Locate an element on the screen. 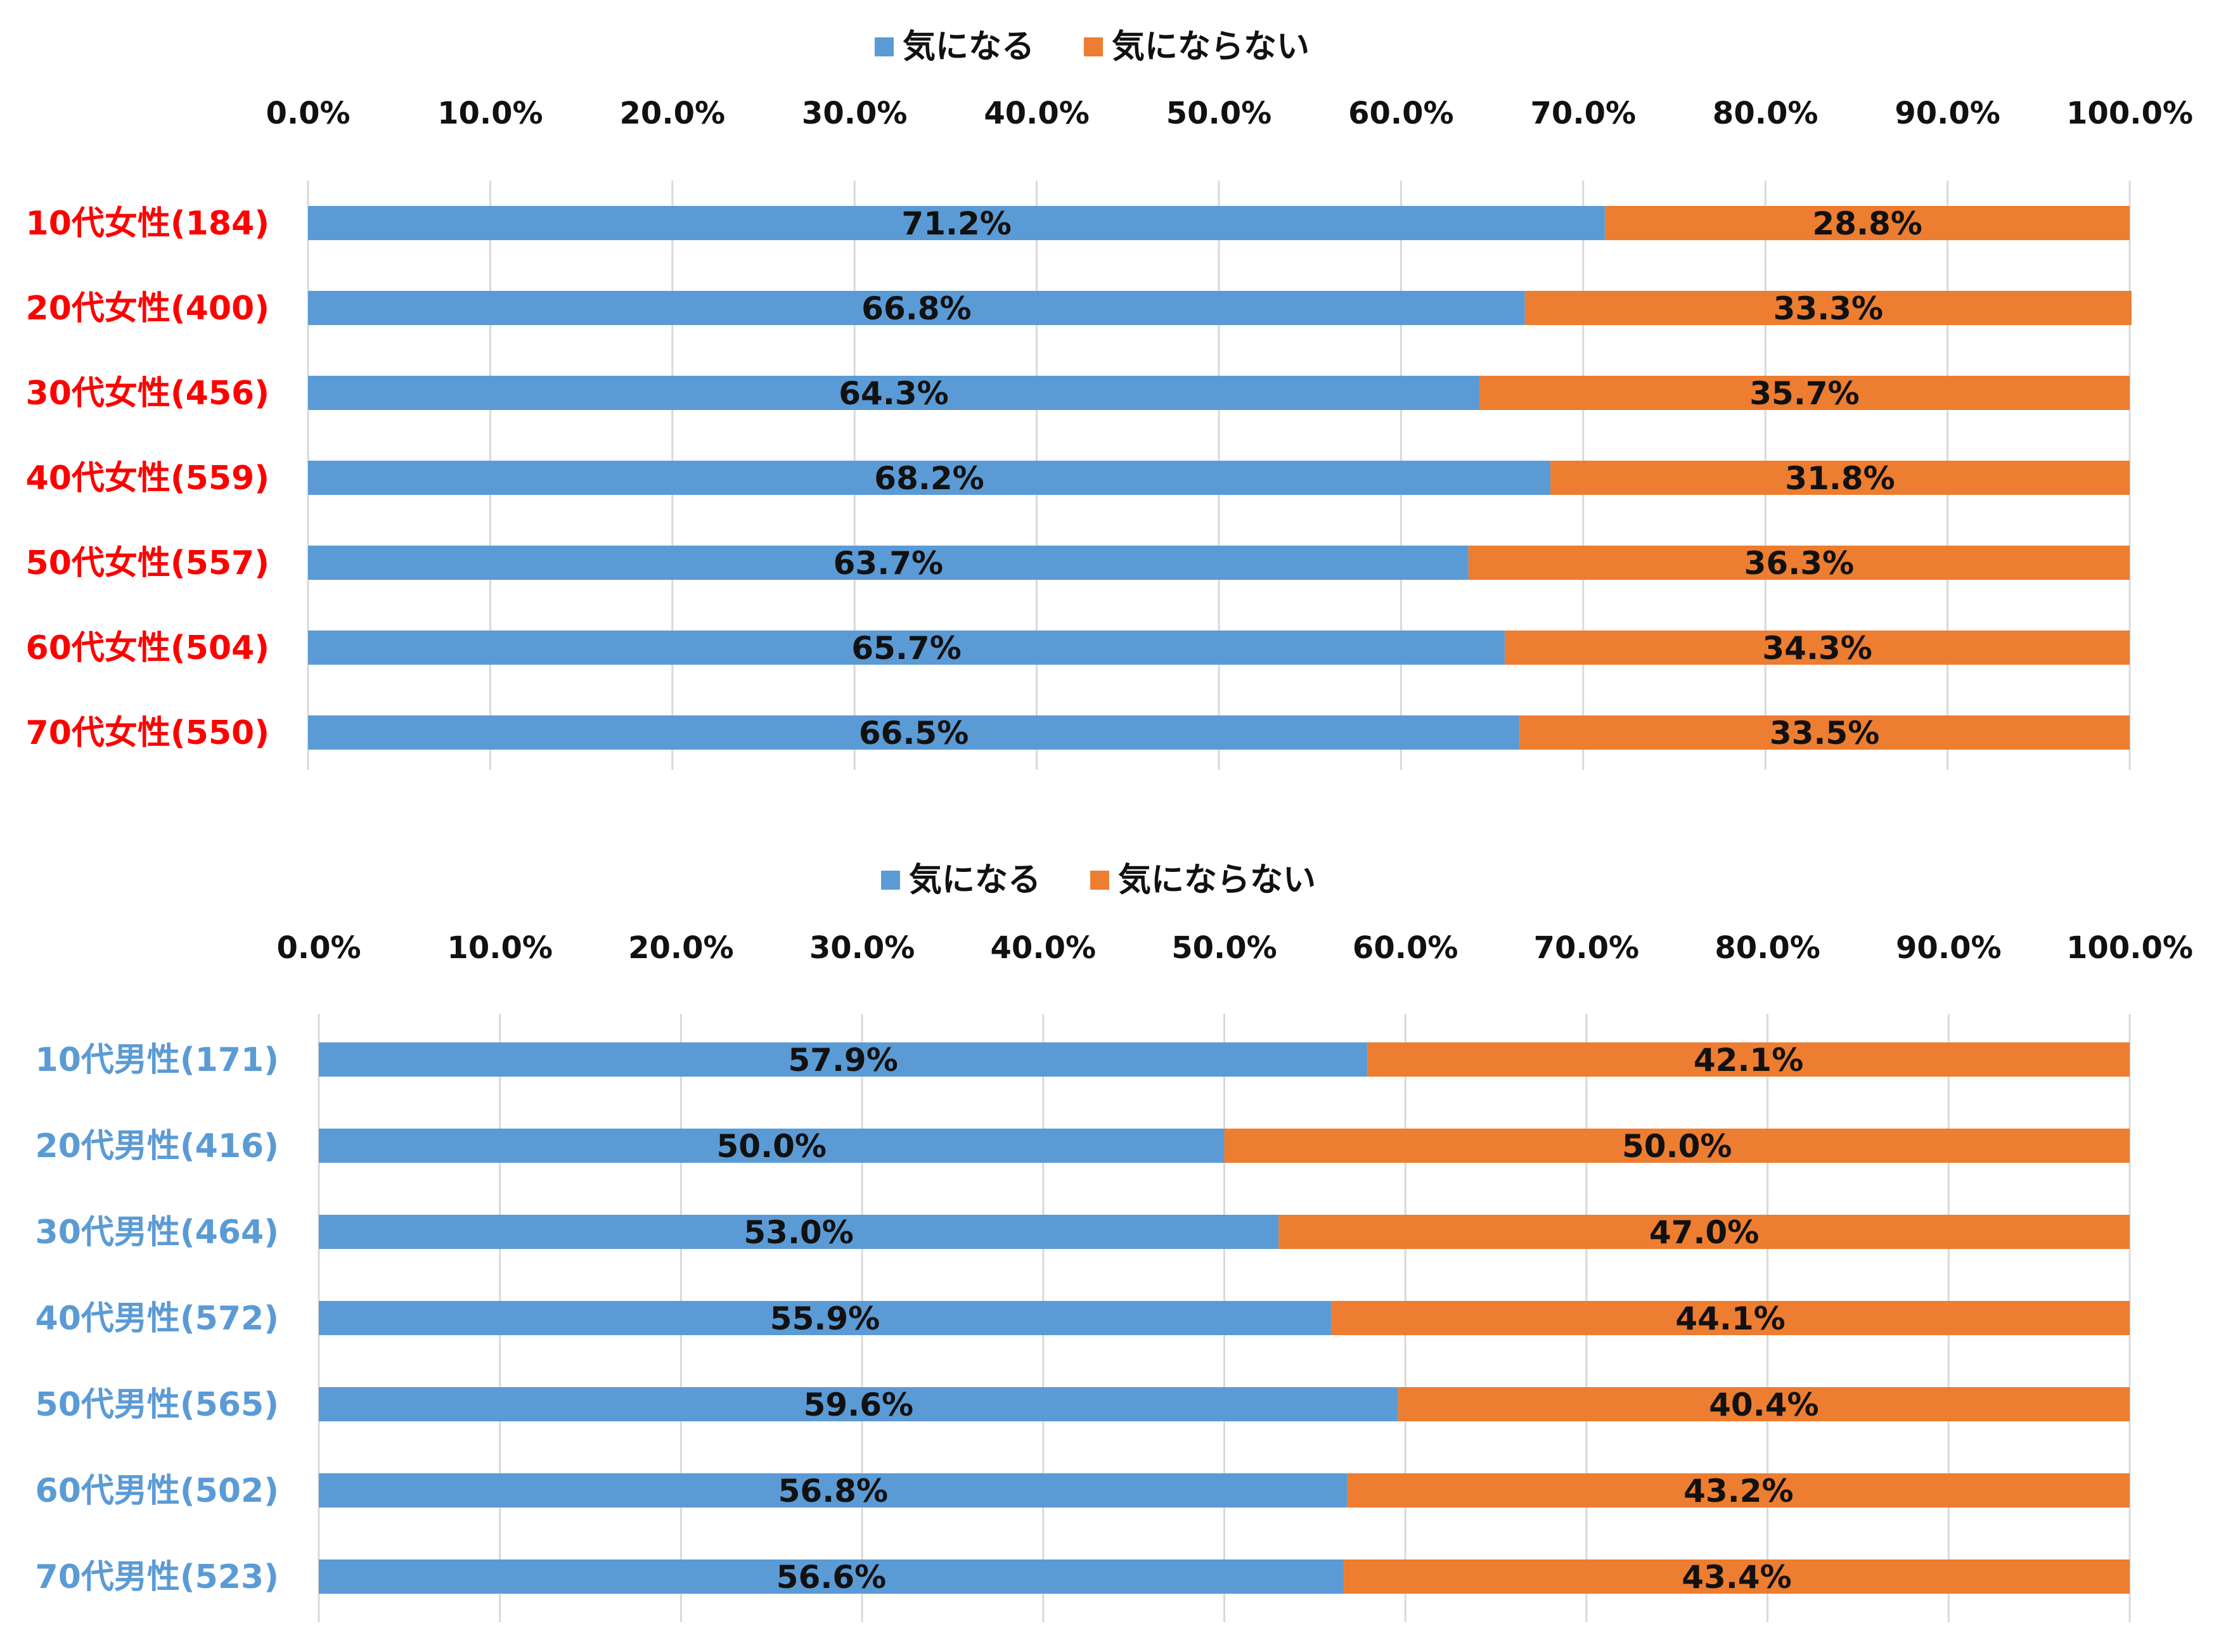 Image resolution: width=2214 pixels, height=1652 pixels. data-label: 44.1% is located at coordinates (1730, 1319).